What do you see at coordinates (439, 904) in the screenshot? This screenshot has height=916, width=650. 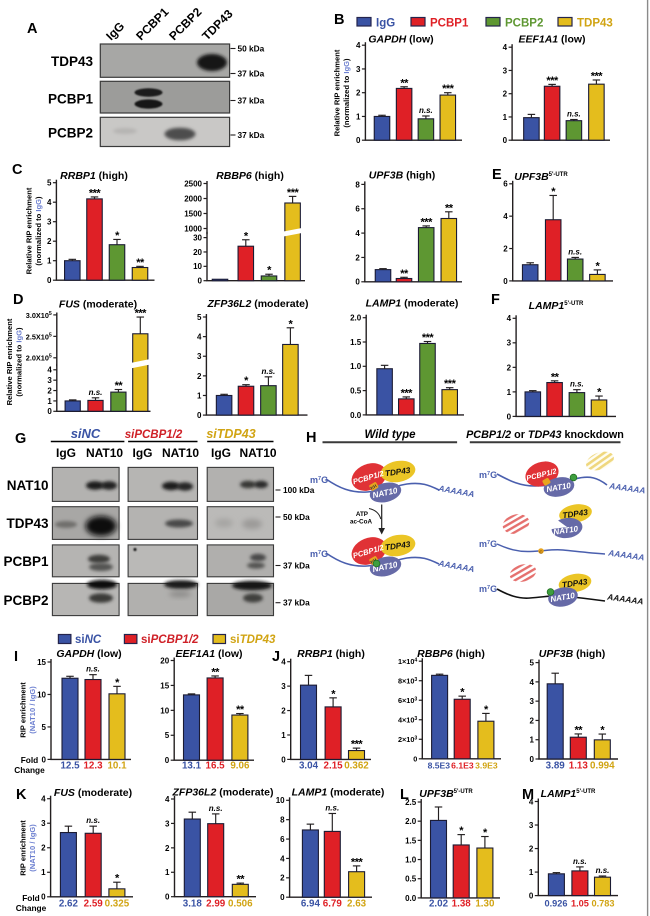 I see `svg-text: 2.02` at bounding box center [439, 904].